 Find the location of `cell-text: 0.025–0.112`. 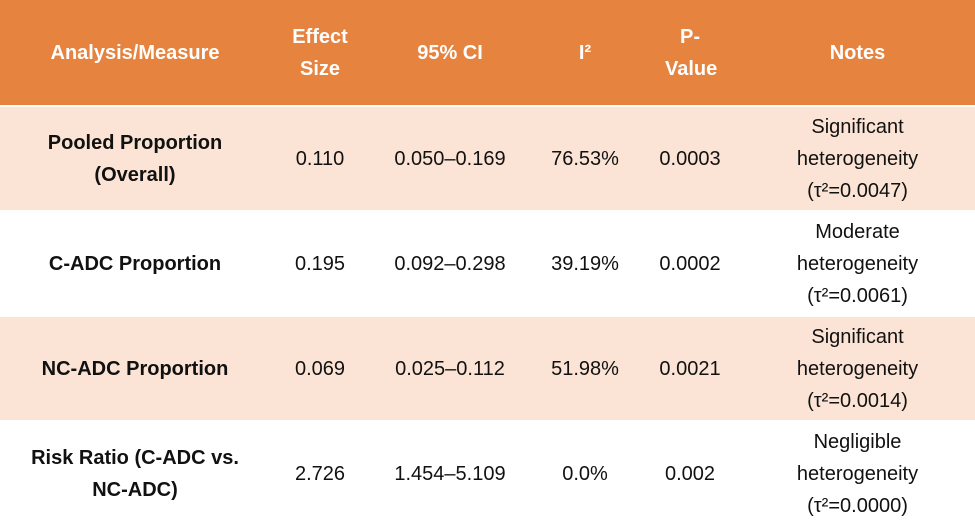

cell-text: 0.025–0.112 is located at coordinates (450, 368).